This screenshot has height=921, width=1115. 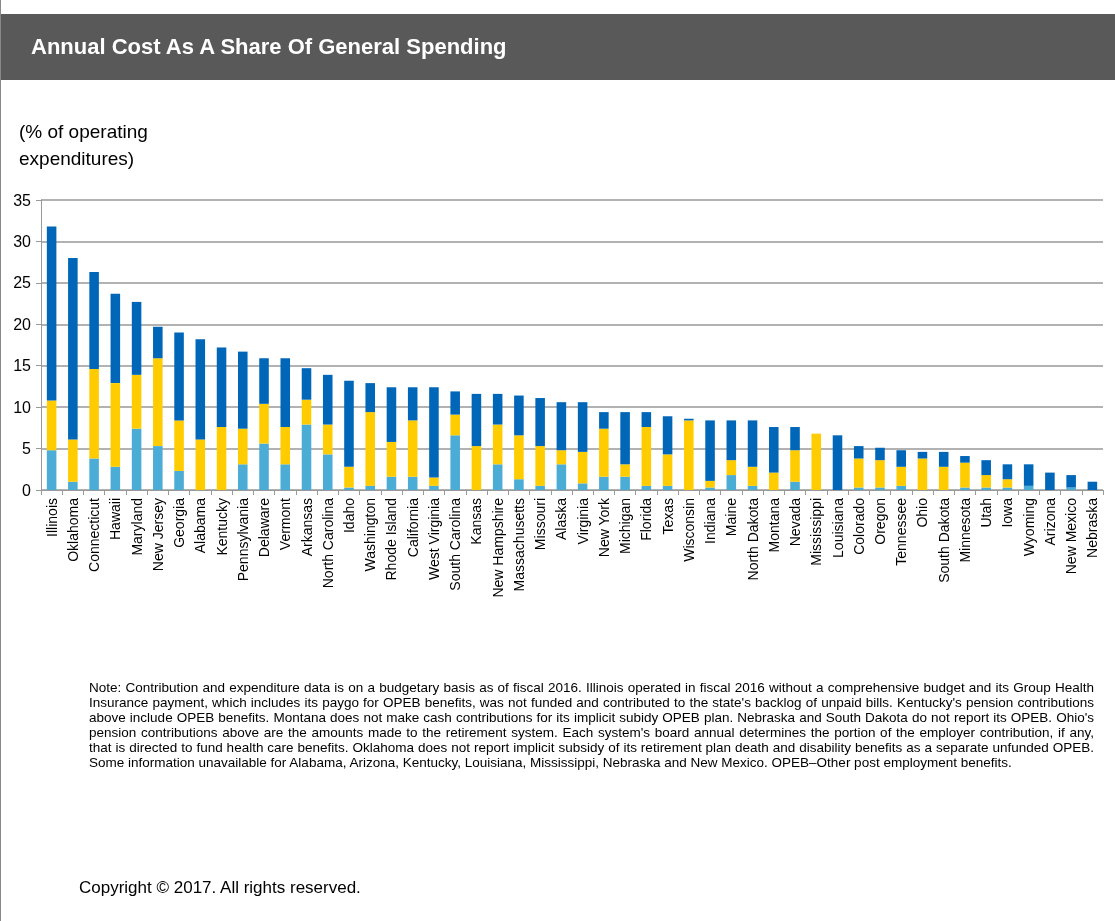 What do you see at coordinates (540, 524) in the screenshot?
I see `x-tick-label: Missouri` at bounding box center [540, 524].